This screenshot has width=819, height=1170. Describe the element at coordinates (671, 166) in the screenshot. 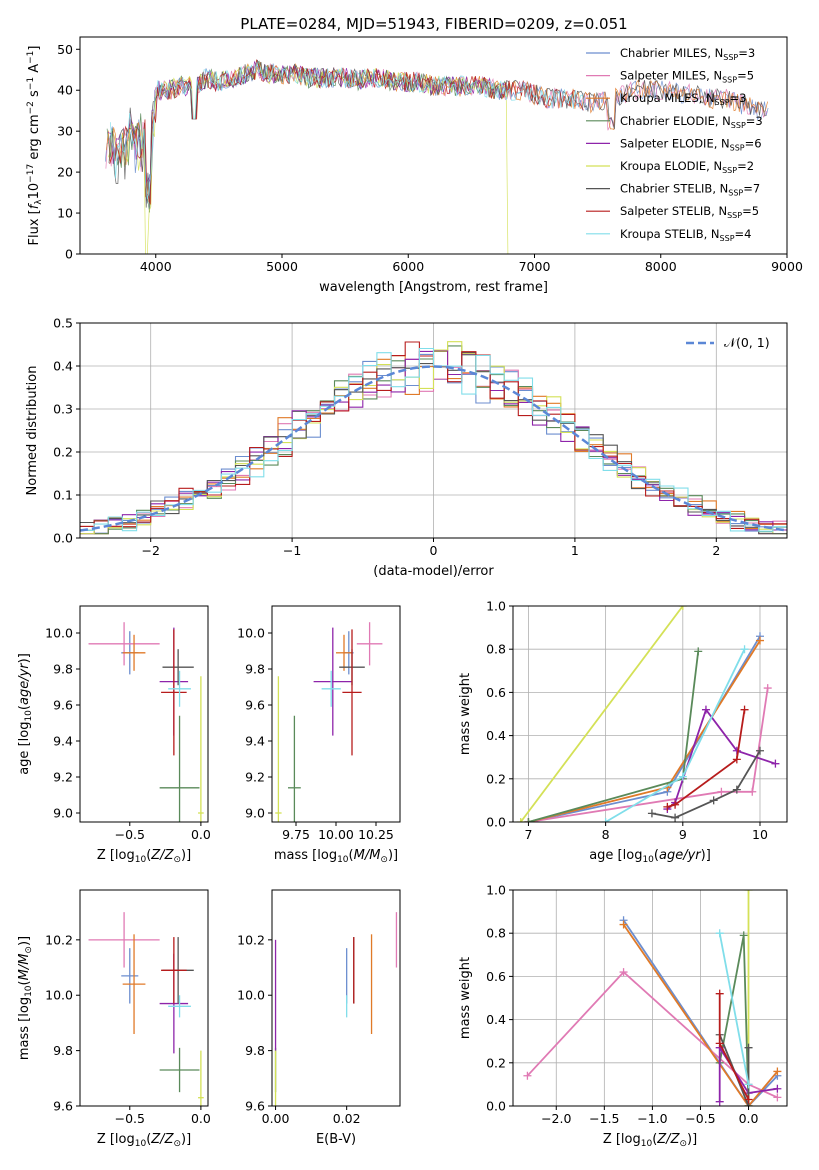

I see `legend-label: Kroupa ELODIE, N` at that location.